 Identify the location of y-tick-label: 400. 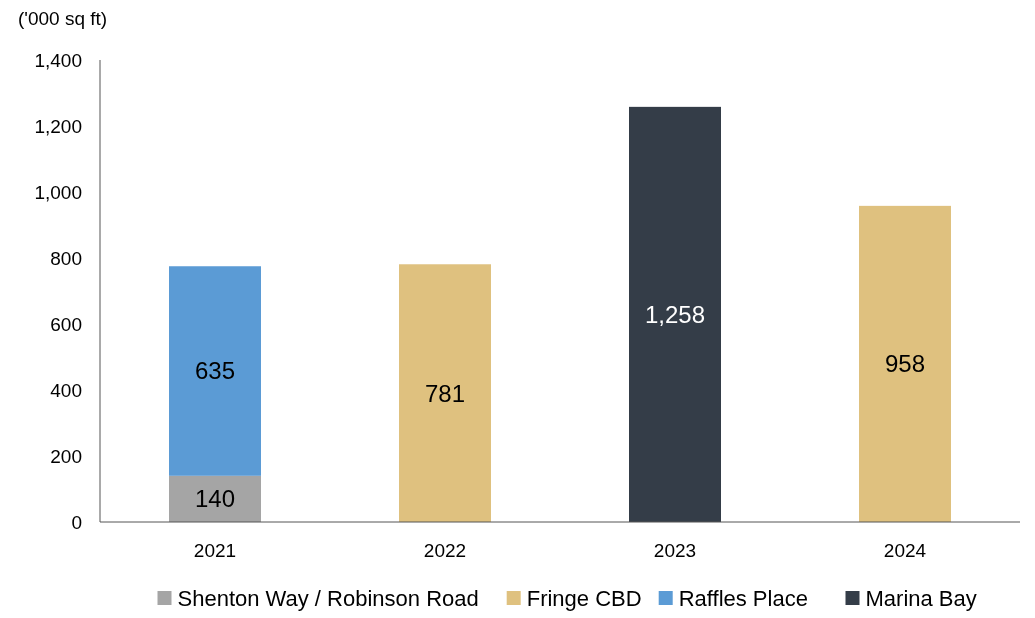
(66, 390).